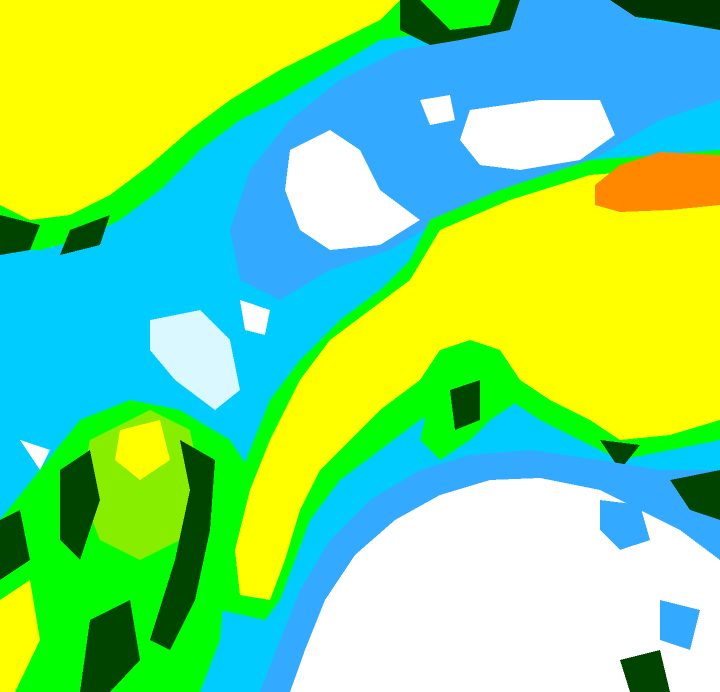 This screenshot has height=692, width=720. I want to click on yellow-region, so click(85, 556).